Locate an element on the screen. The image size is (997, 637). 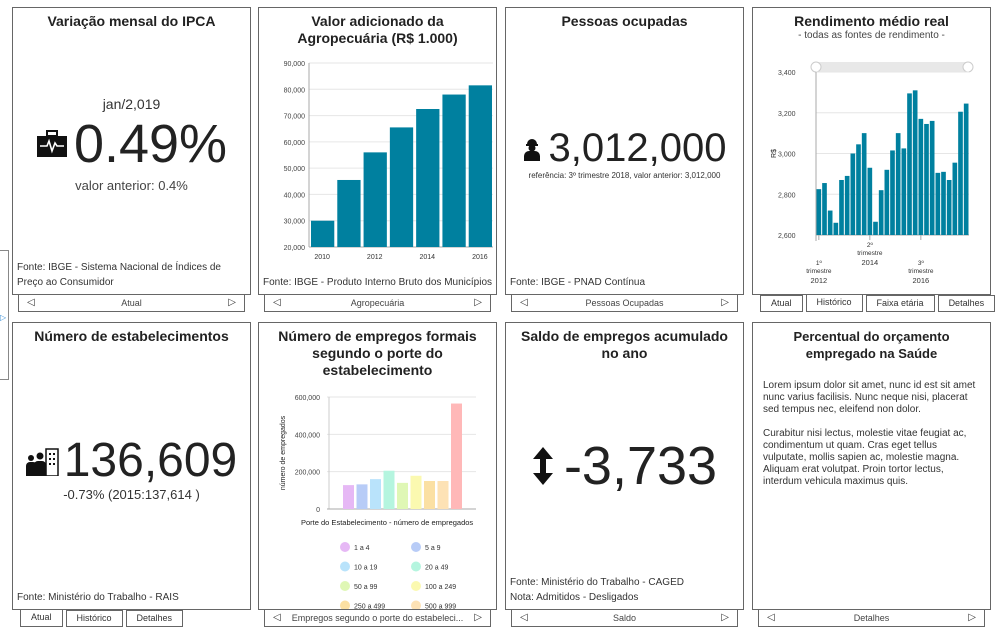
ipca-value-row: 0.49% is located at coordinates (131, 144).